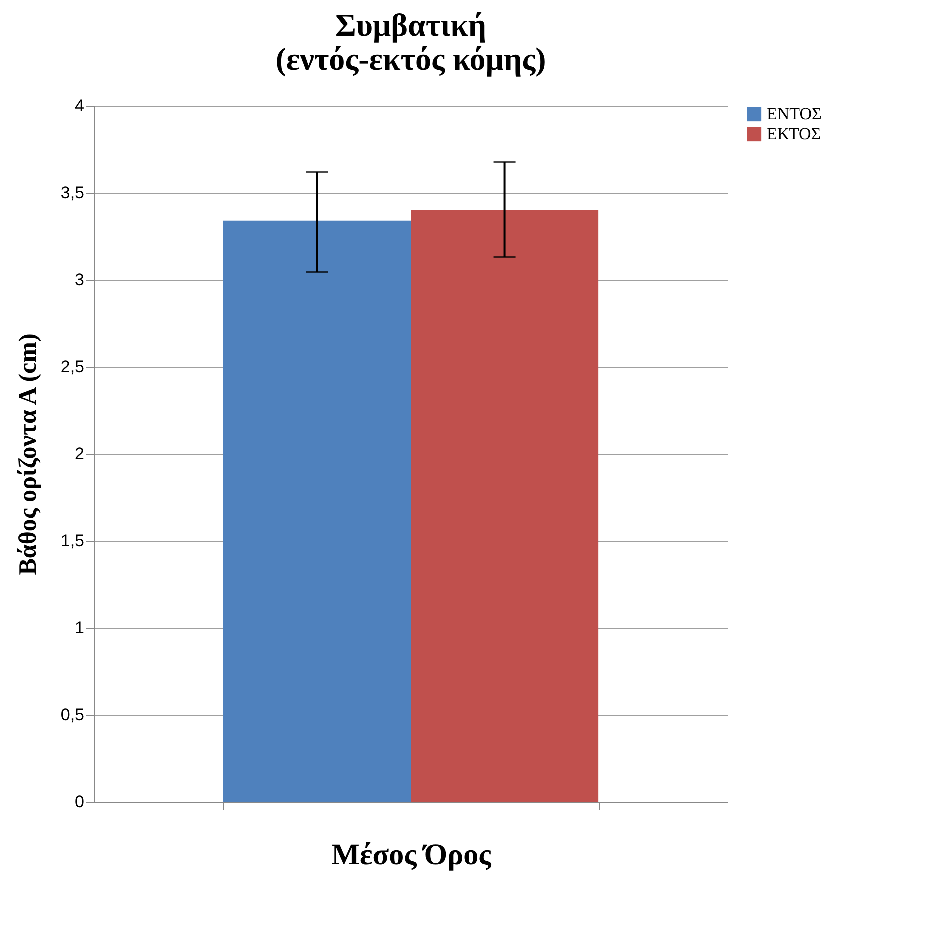 The height and width of the screenshot is (941, 942). I want to click on y-tick-label: 0, so click(79, 802).